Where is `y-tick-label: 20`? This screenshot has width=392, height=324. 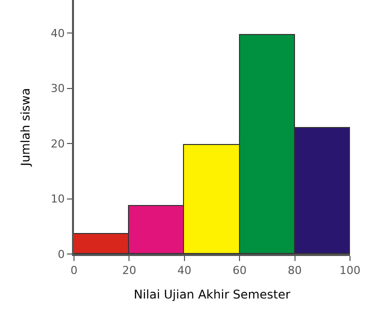
y-tick-label: 20 is located at coordinates (57, 143).